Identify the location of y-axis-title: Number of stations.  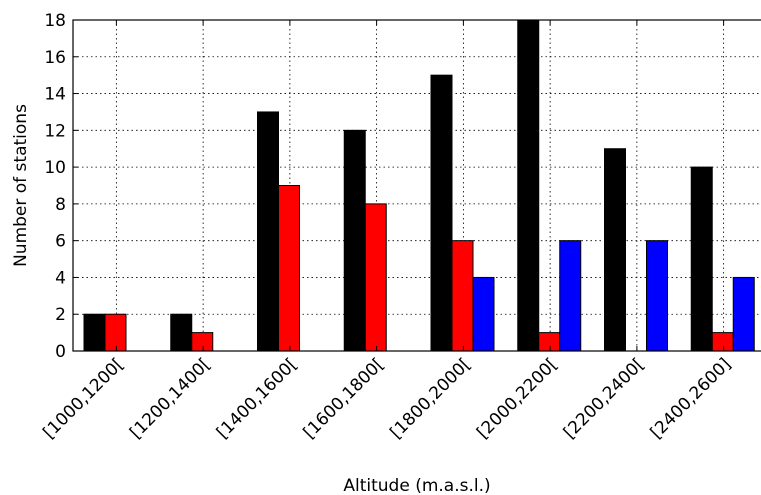
(21, 185).